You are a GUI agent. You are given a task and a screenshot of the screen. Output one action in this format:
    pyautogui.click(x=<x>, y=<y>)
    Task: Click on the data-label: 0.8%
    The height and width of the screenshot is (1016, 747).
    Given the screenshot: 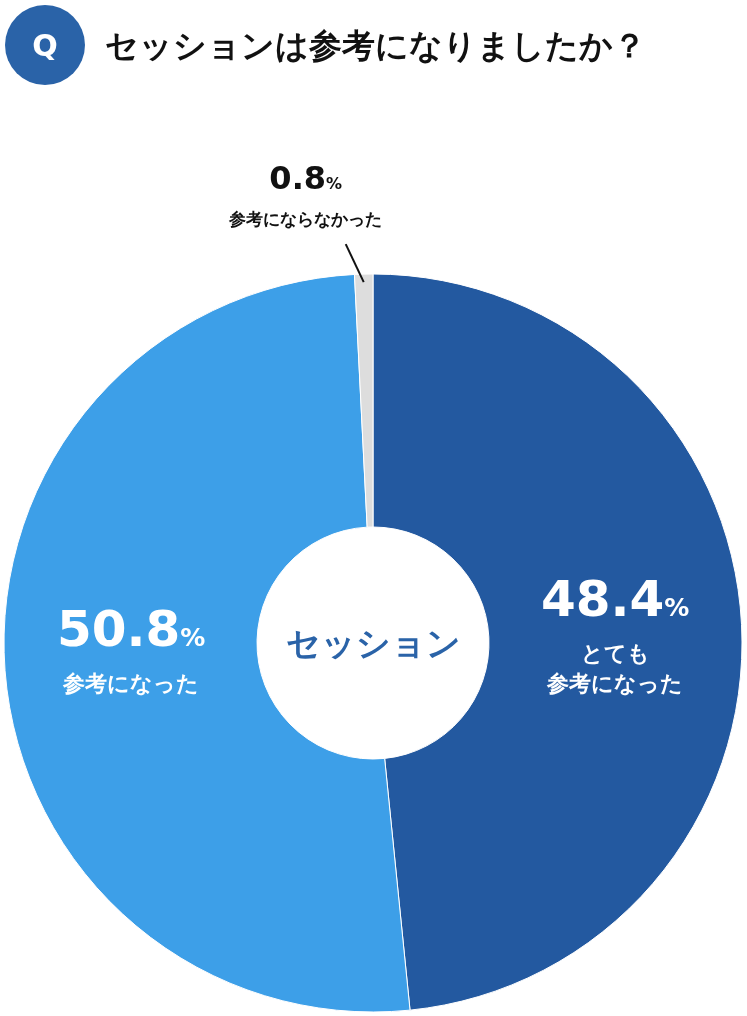 What is the action you would take?
    pyautogui.click(x=306, y=178)
    